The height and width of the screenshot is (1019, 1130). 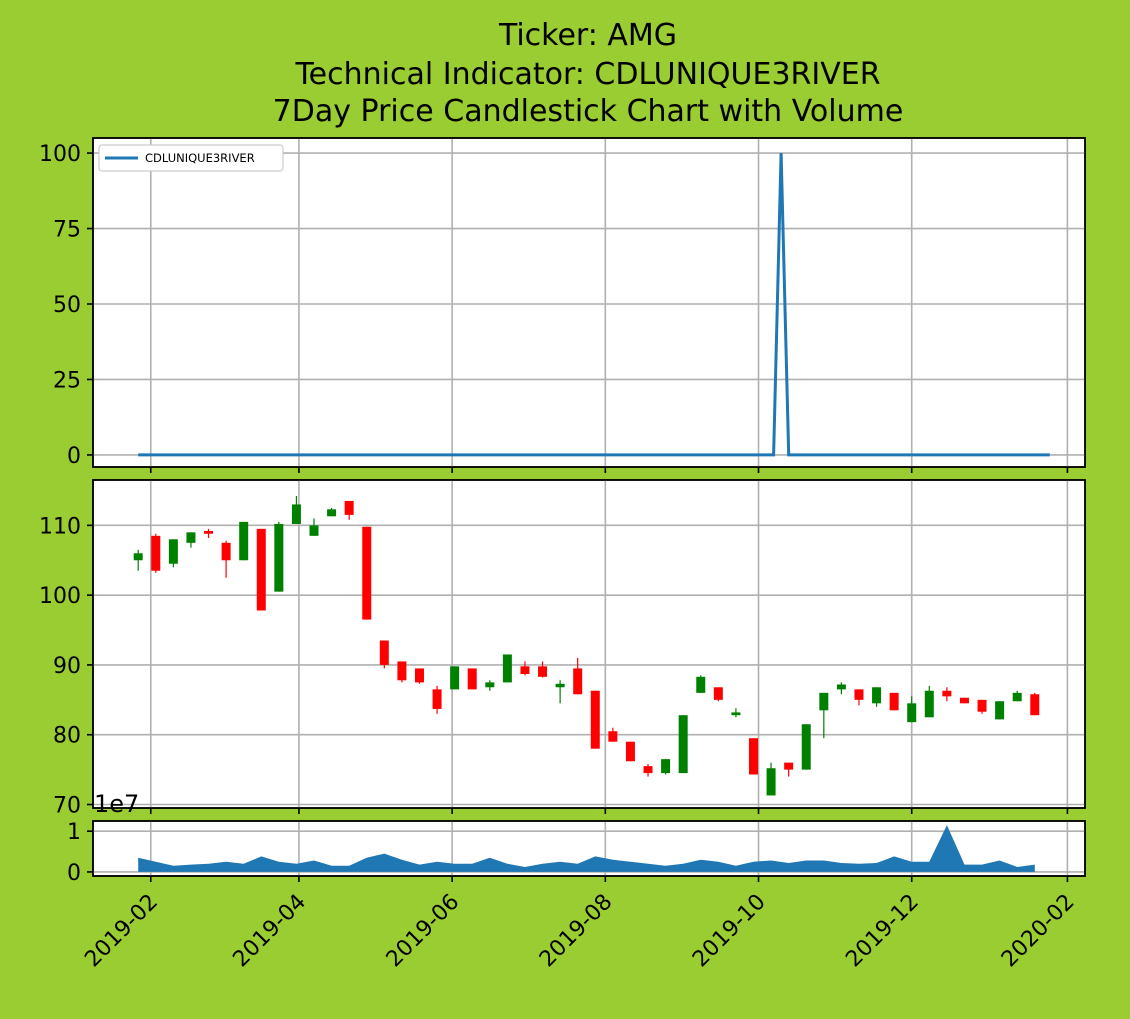 What do you see at coordinates (270, 931) in the screenshot?
I see `x-tick-label: 2019-04` at bounding box center [270, 931].